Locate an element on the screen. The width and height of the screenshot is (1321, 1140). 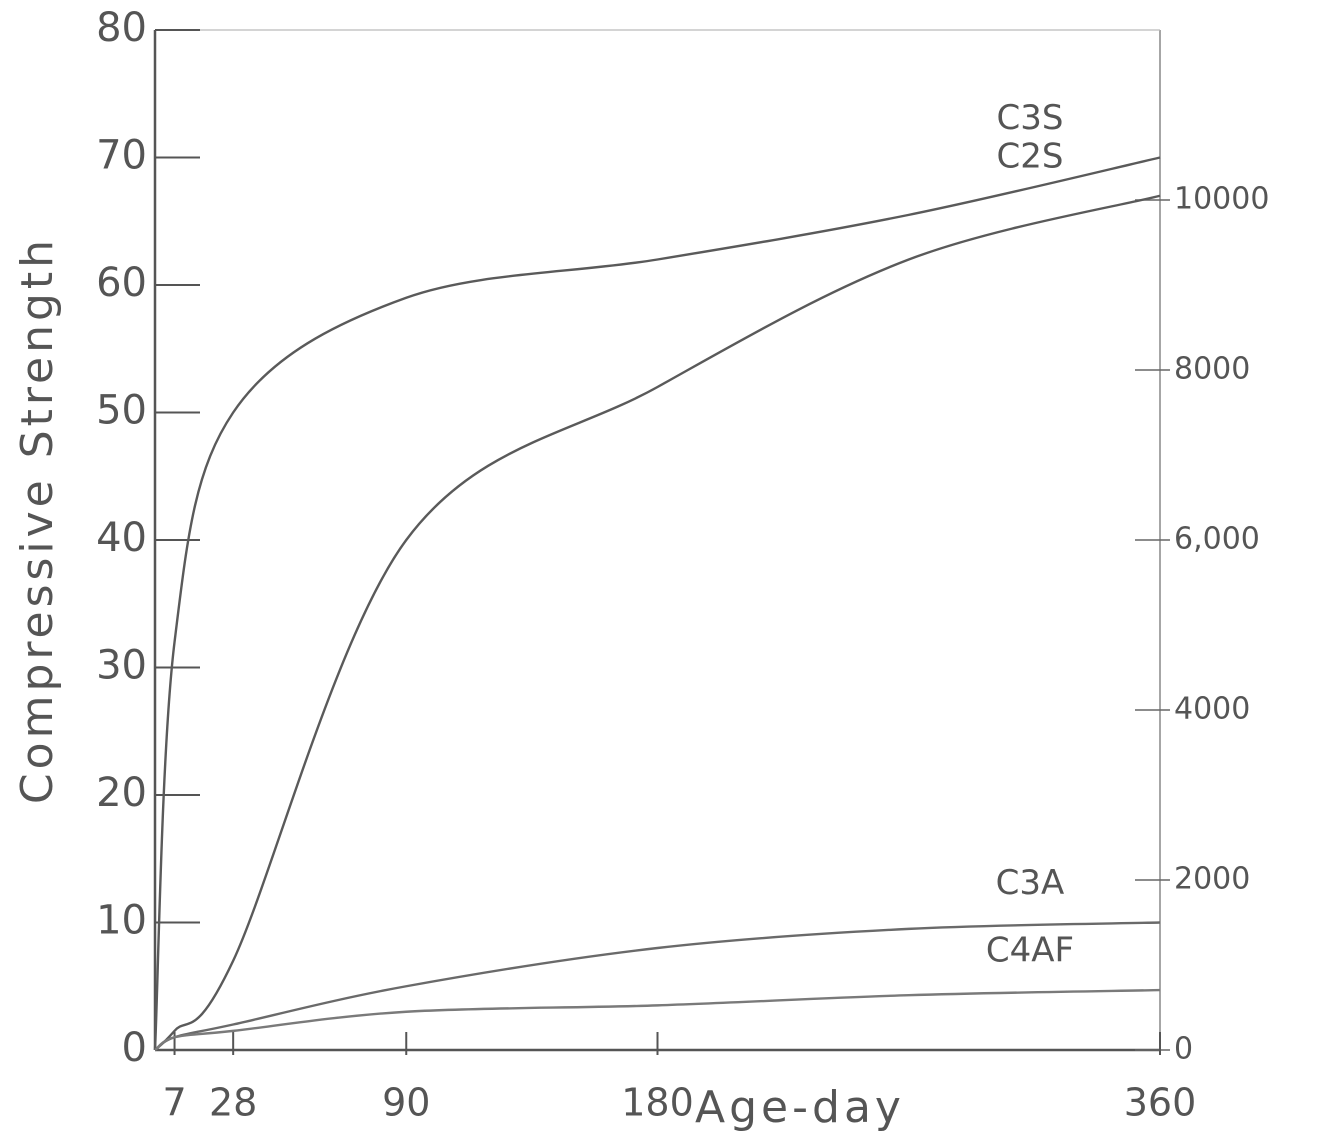
x-tick-label: 360 is located at coordinates (1160, 1103).